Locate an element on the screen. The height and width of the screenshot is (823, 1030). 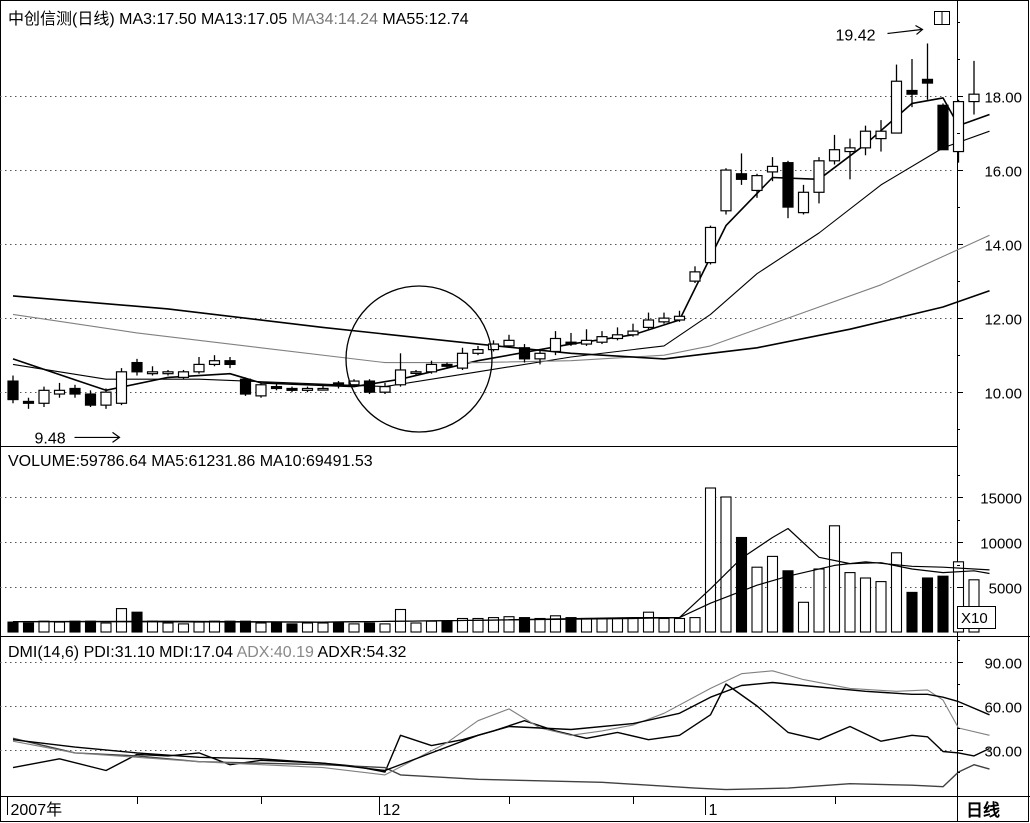
low-price-arrowhead is located at coordinates (116, 437).